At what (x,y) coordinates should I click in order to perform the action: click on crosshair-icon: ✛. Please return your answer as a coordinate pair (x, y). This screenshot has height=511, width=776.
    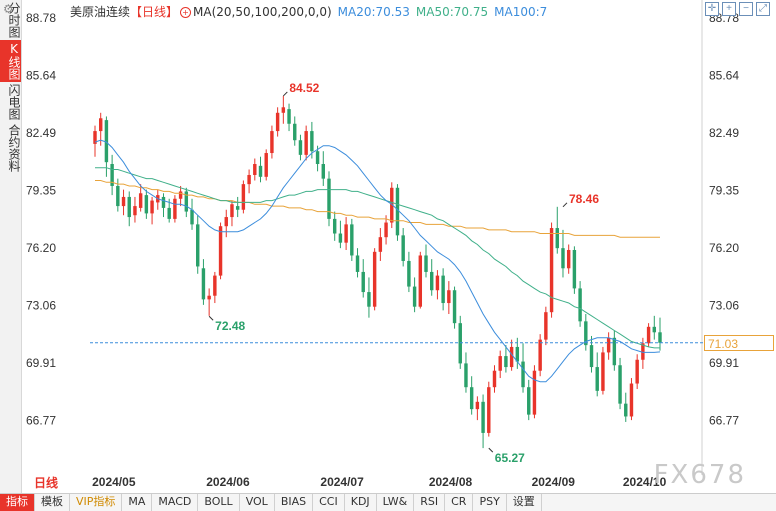
    Looking at the image, I should click on (712, 9).